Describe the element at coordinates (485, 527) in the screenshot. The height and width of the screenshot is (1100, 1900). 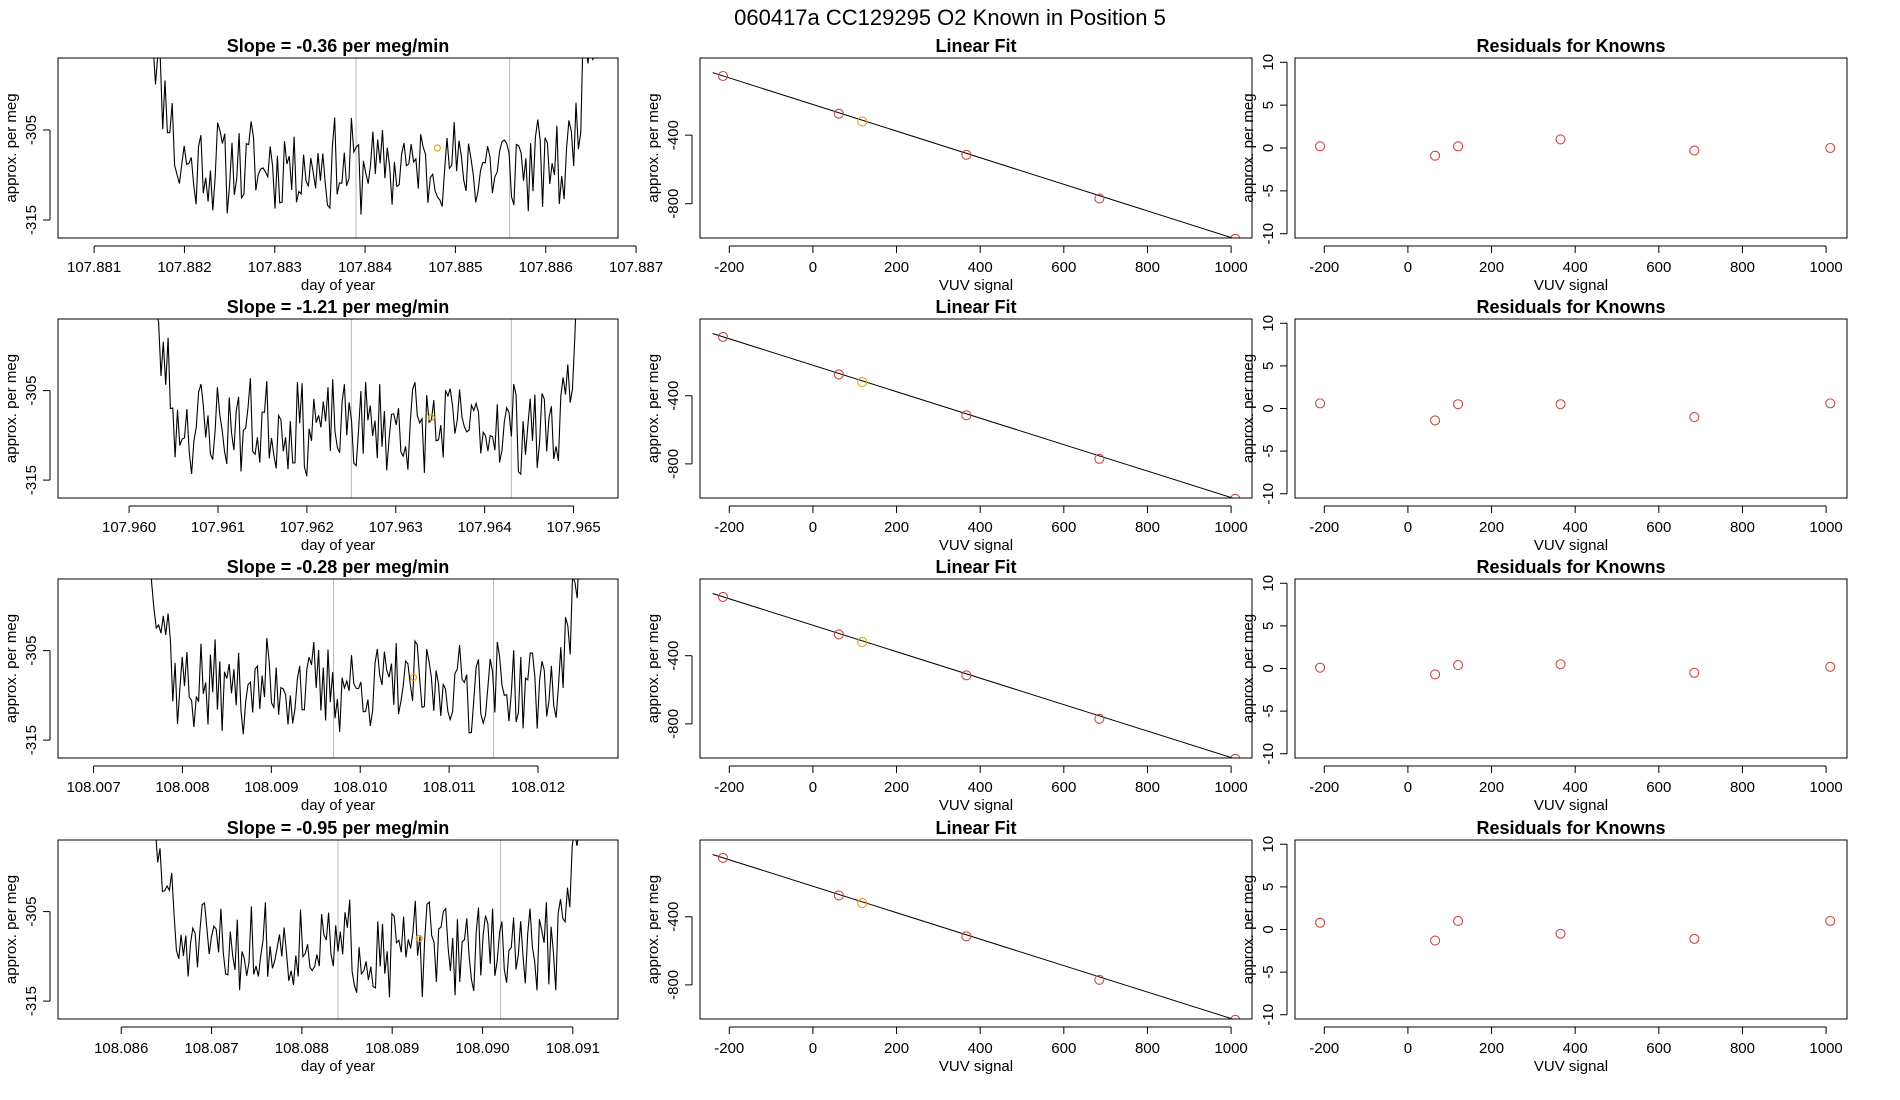
I see `x-tick-label: 107.964` at that location.